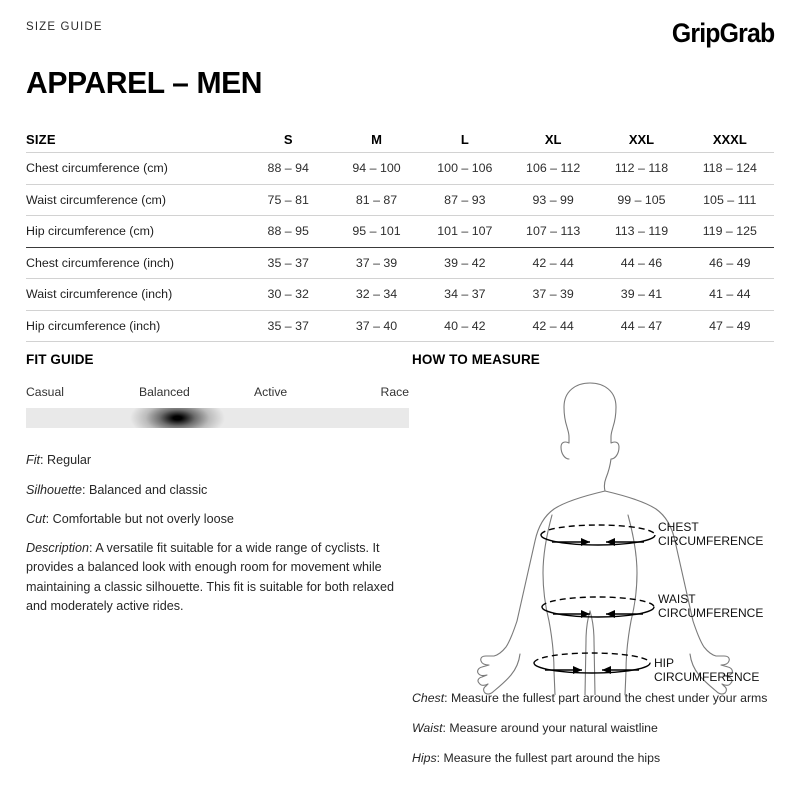 This screenshot has width=800, height=800. I want to click on cell: 88 – 94, so click(288, 168).